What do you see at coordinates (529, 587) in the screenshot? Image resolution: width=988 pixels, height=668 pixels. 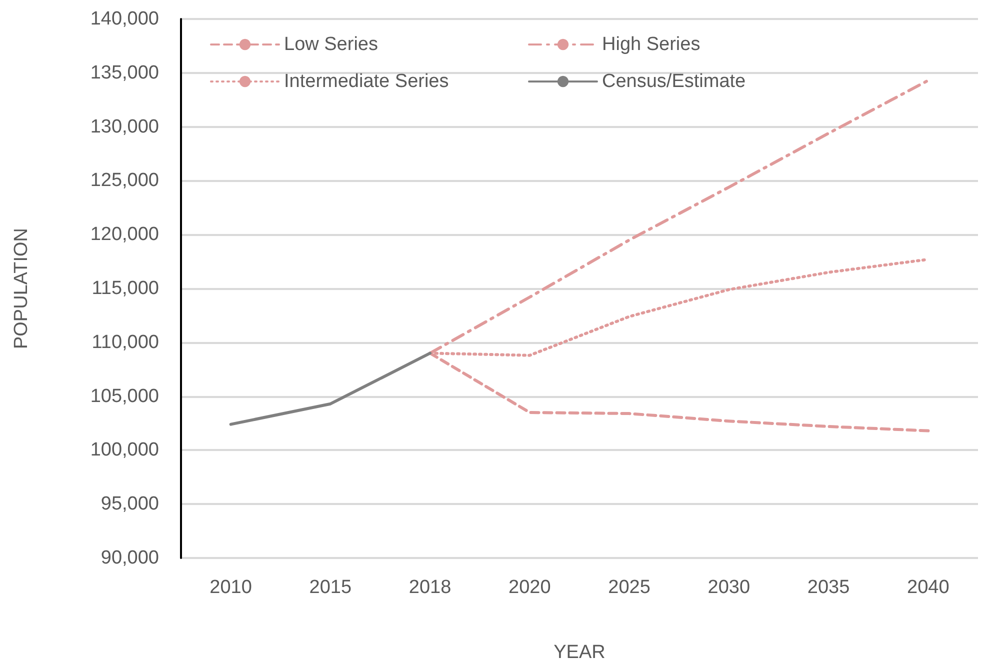 I see `x-tick-label: 2020` at bounding box center [529, 587].